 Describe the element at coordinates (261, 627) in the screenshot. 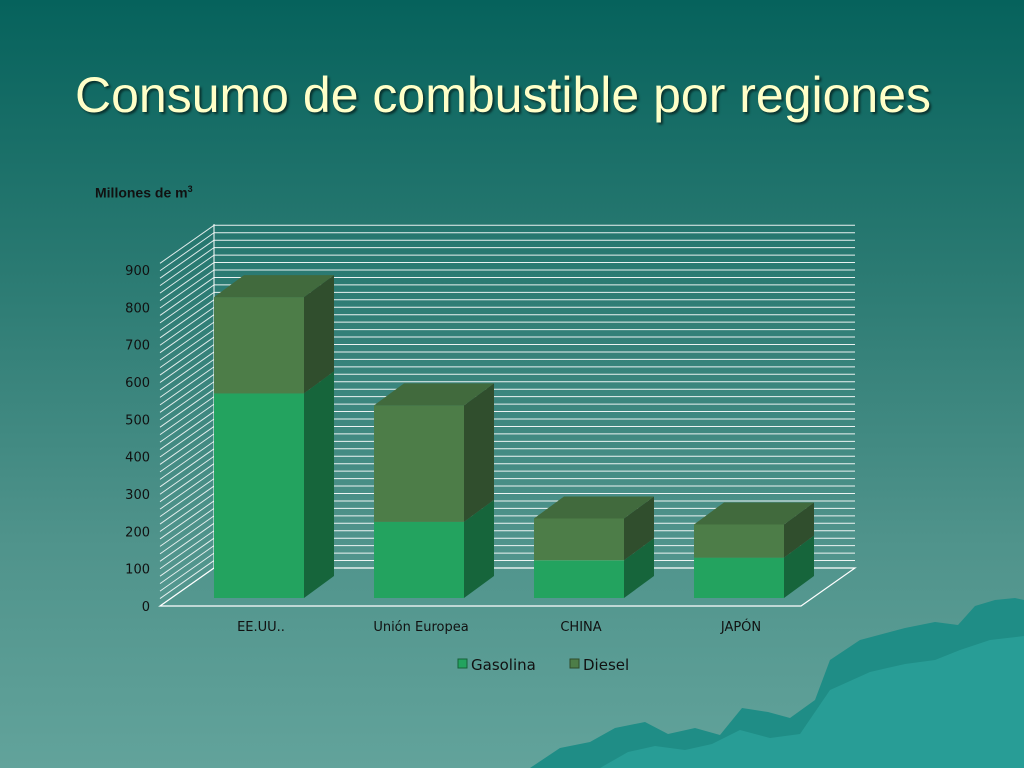

I see `x-tick-label: EE.UU..` at that location.